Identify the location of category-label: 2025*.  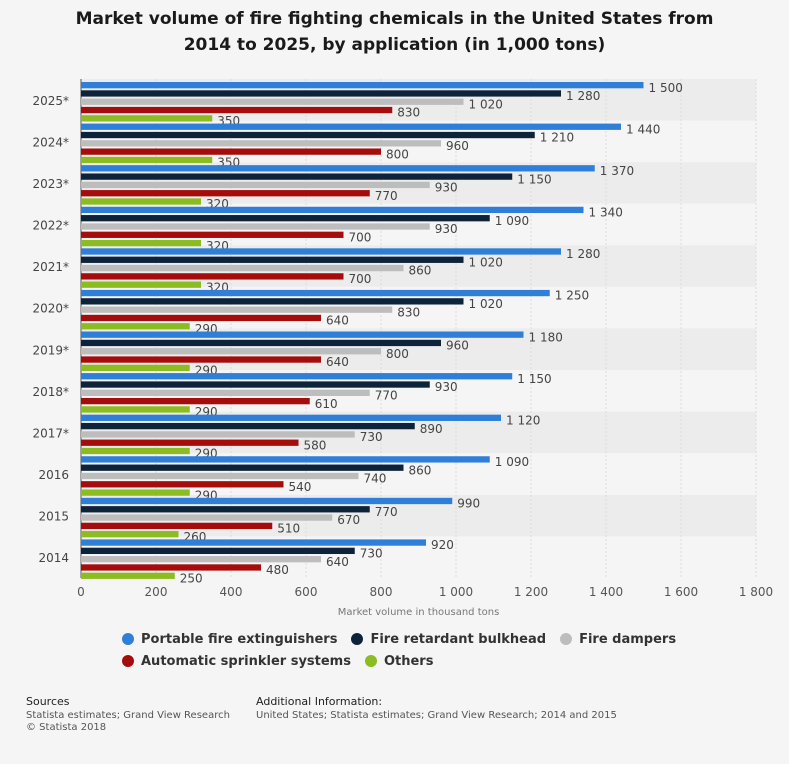
(50, 101).